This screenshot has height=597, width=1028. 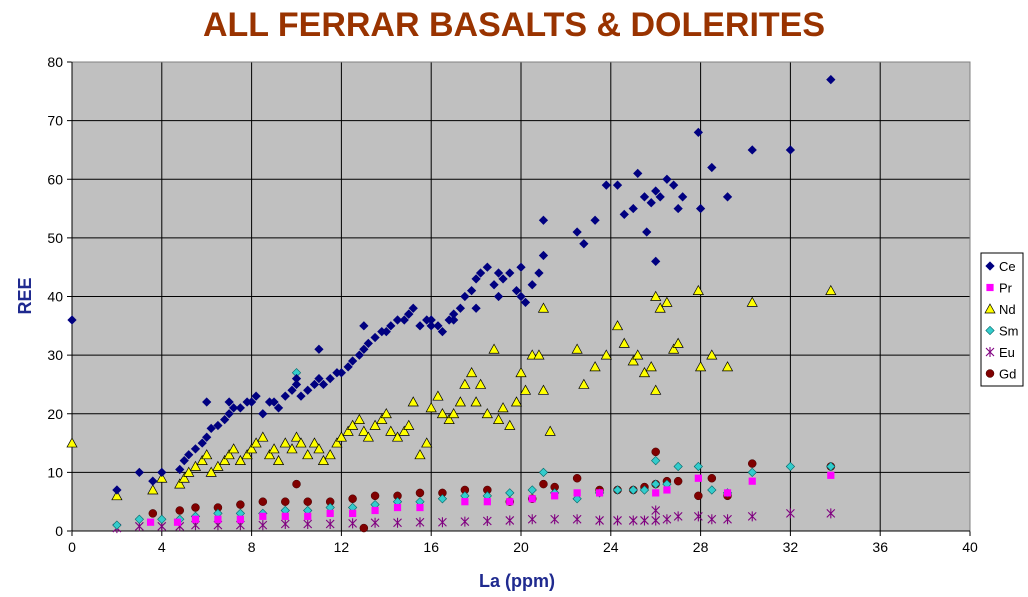 I want to click on legend-label: Sm, so click(x=1009, y=331).